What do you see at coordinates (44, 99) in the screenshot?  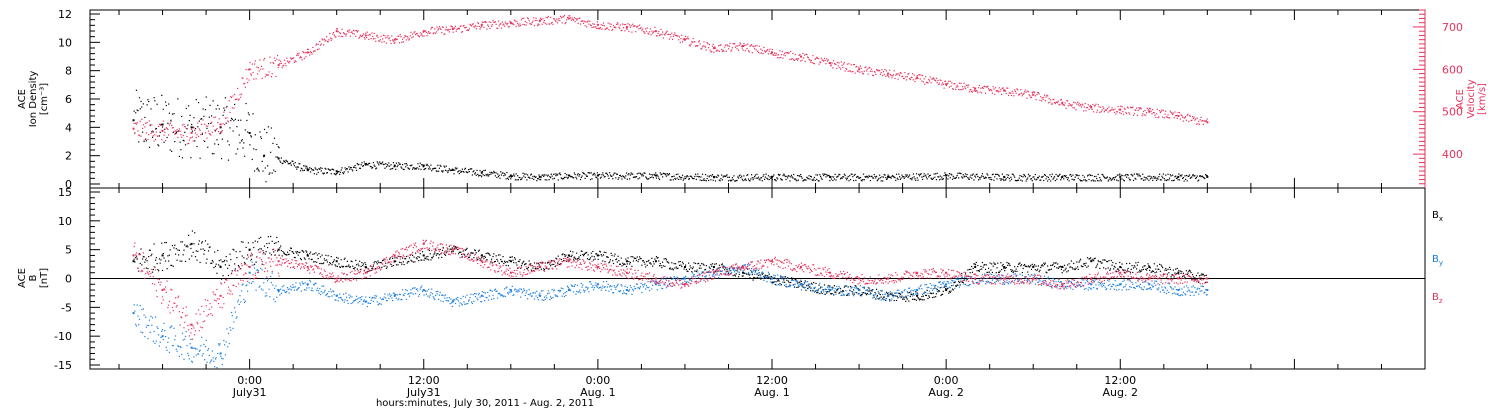 I see `top-left-axis-title-line: [cm⁻³]` at bounding box center [44, 99].